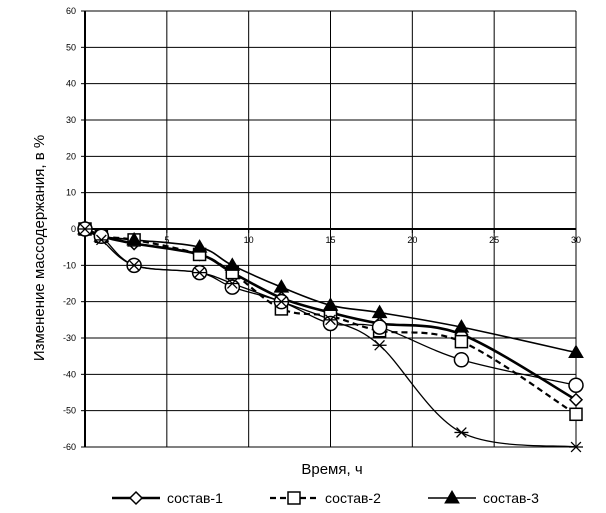 Image resolution: width=606 pixels, height=513 pixels. Describe the element at coordinates (73, 229) in the screenshot. I see `y-tick-label: 0` at that location.